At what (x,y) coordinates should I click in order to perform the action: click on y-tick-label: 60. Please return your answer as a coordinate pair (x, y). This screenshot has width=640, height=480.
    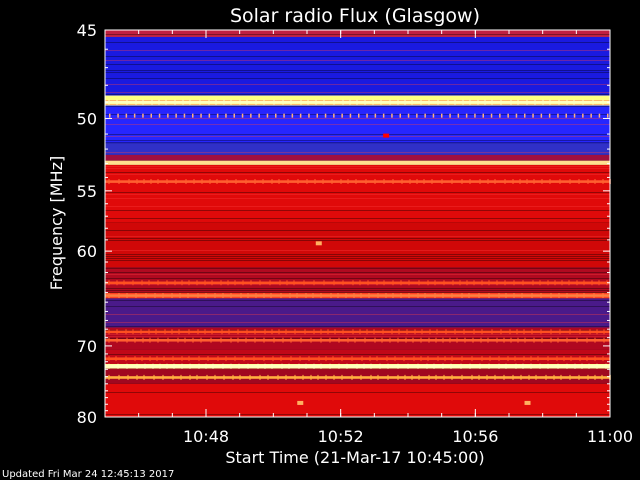
    Looking at the image, I should click on (87, 251).